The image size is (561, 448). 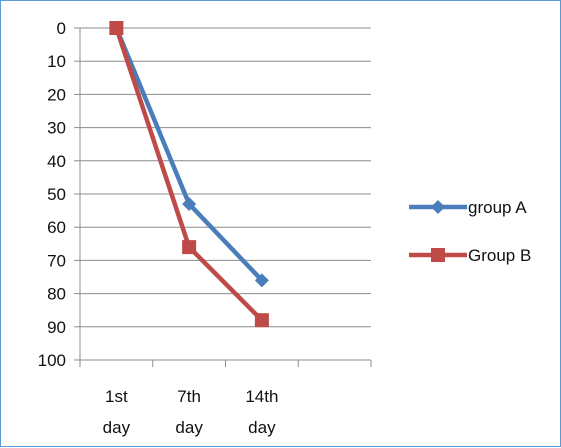 What do you see at coordinates (61, 28) in the screenshot?
I see `y-tick-label-0: 0` at bounding box center [61, 28].